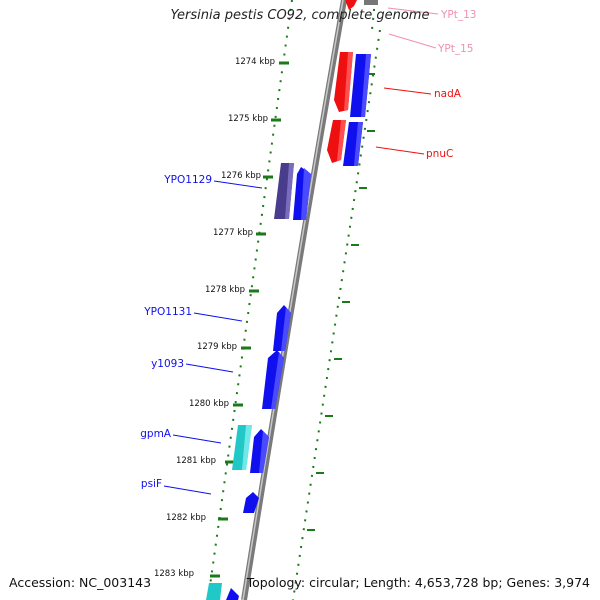  What do you see at coordinates (251, 502) in the screenshot?
I see `gene-psif` at bounding box center [251, 502].